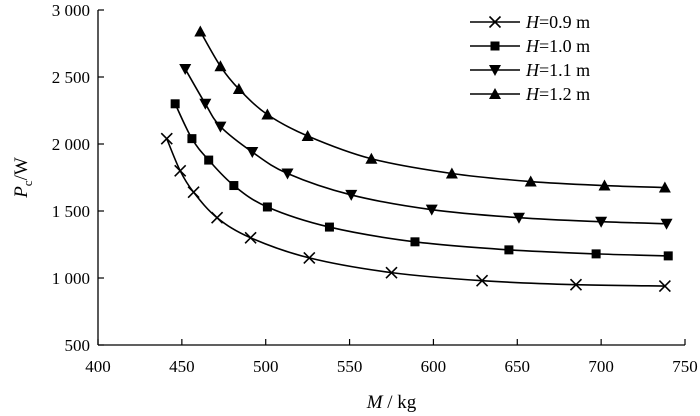  Describe the element at coordinates (434, 366) in the screenshot. I see `x-tick-label: 600` at that location.